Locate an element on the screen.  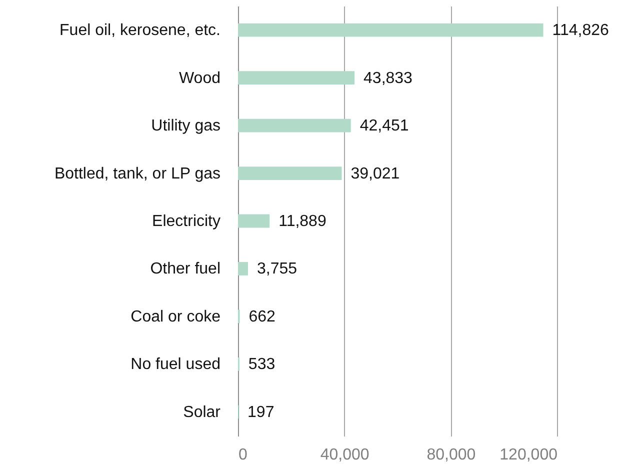
data-label: 3,755 is located at coordinates (277, 269).